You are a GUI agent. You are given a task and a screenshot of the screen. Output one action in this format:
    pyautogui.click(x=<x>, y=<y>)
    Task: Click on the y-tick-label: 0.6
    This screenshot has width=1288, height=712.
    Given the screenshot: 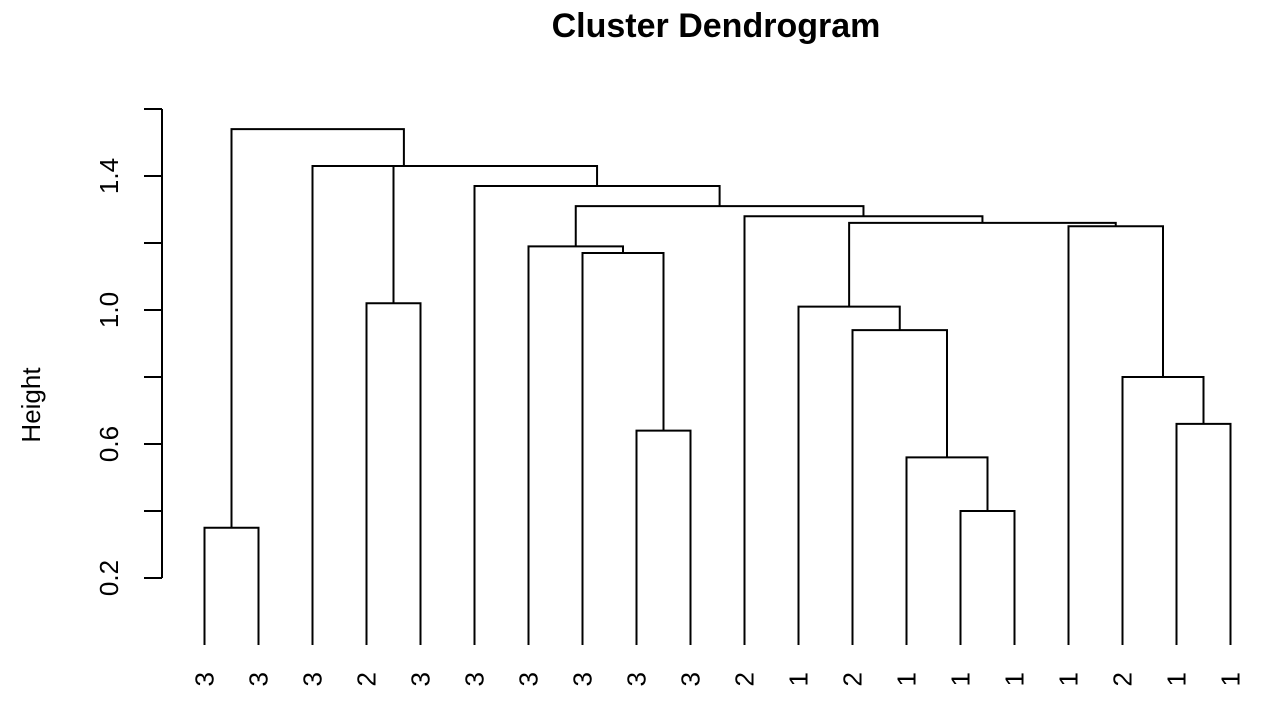 What is the action you would take?
    pyautogui.click(x=109, y=444)
    